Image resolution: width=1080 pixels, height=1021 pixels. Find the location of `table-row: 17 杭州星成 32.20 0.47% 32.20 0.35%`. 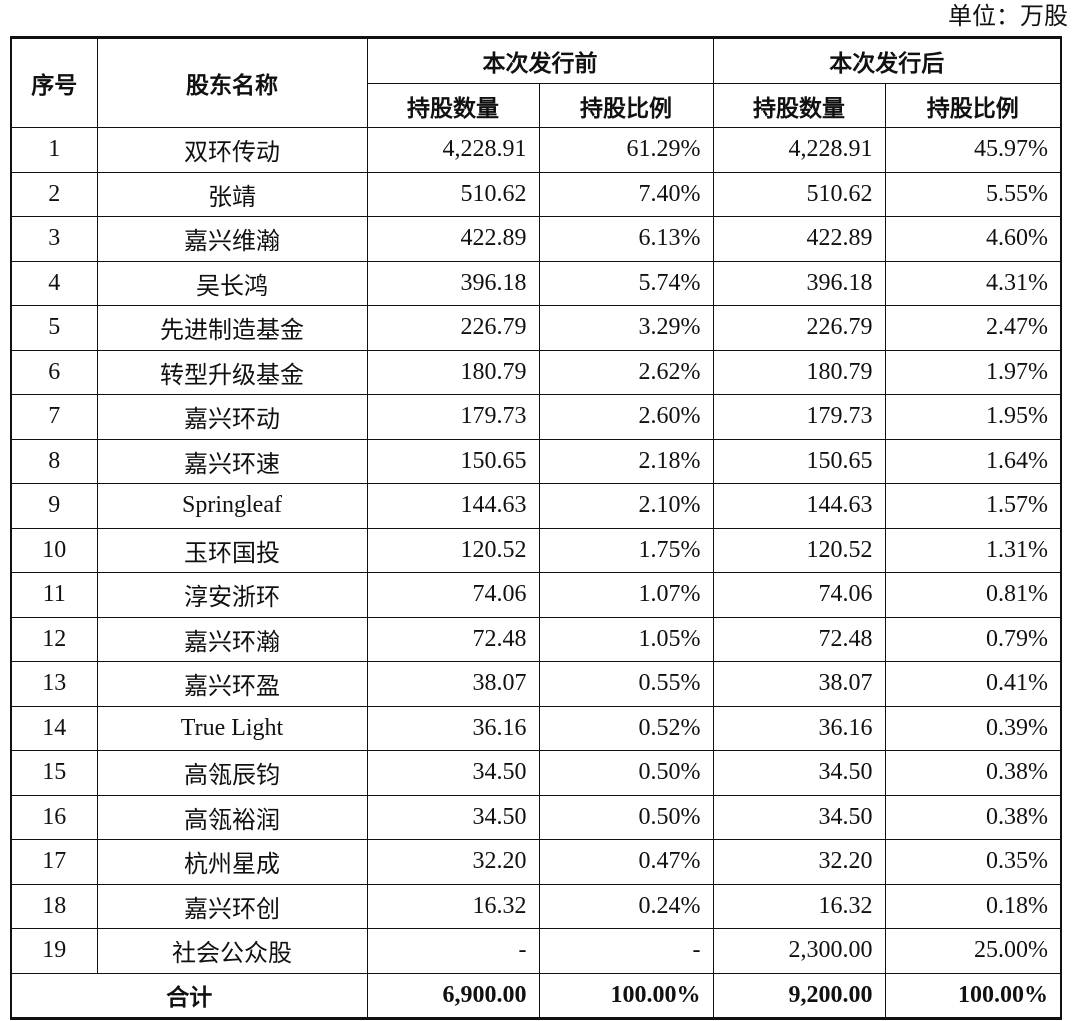

table-row: 17 杭州星成 32.20 0.47% 32.20 0.35% is located at coordinates (536, 862).